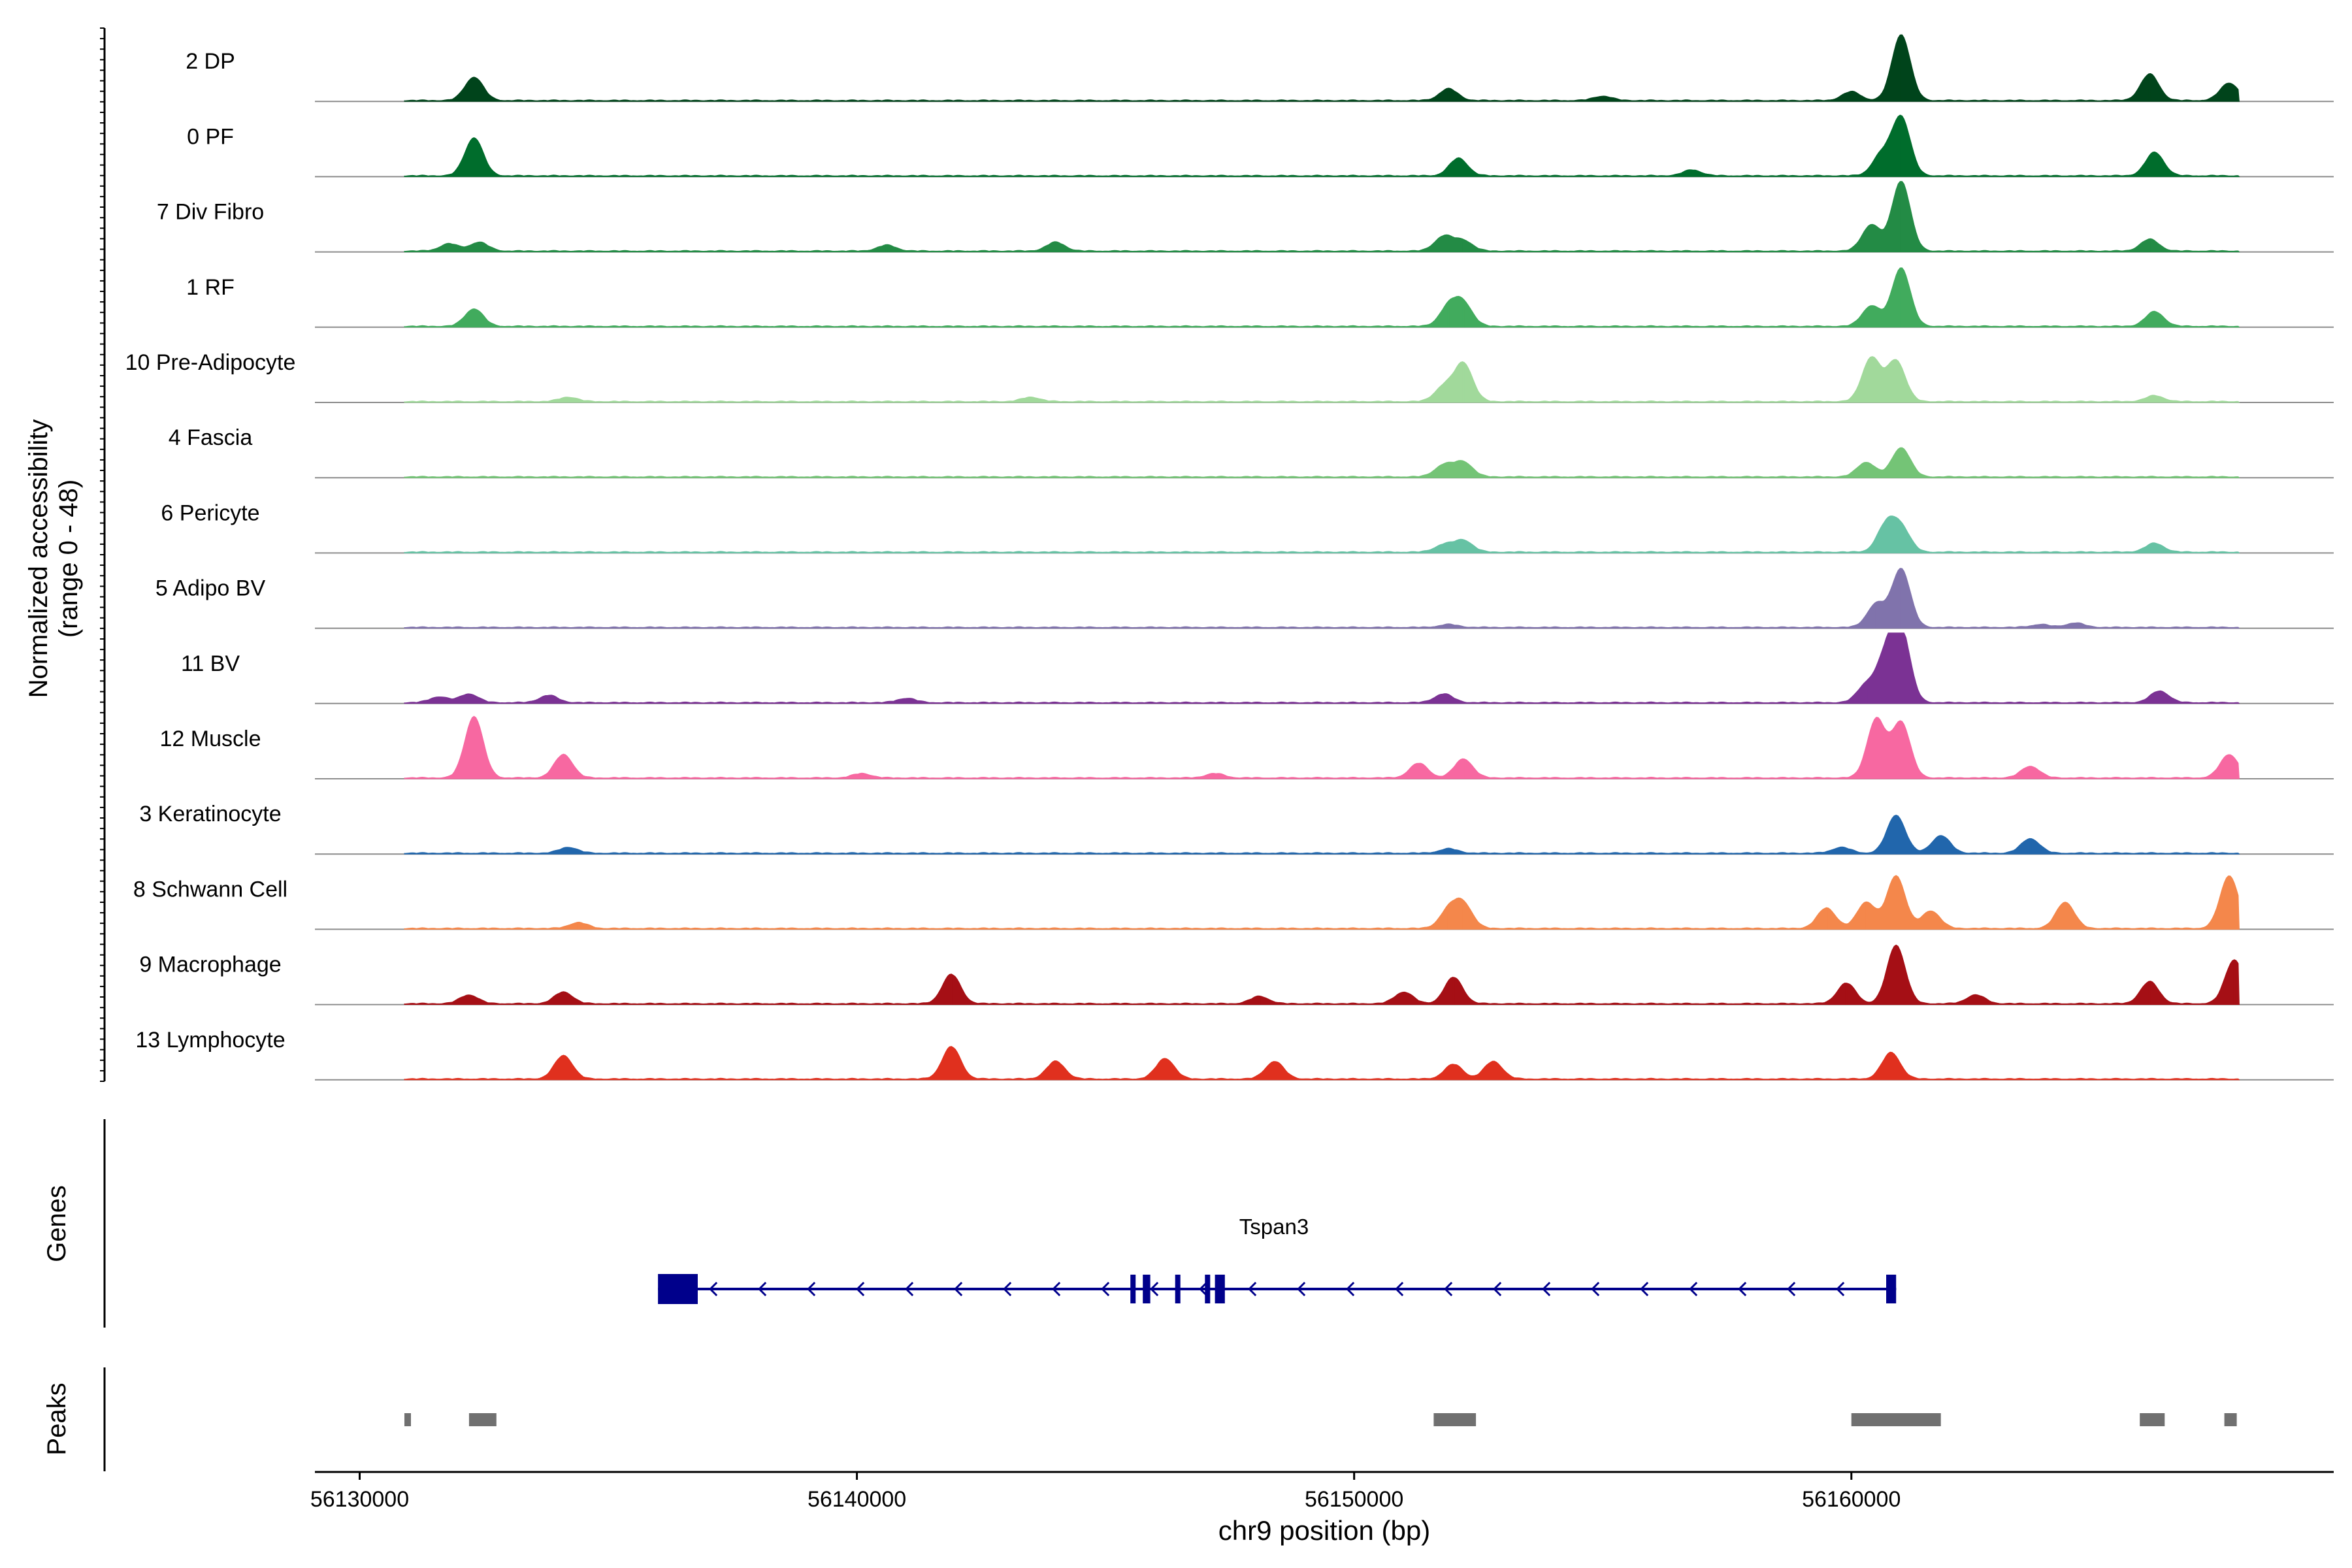 Image resolution: width=2352 pixels, height=1568 pixels. Describe the element at coordinates (359, 1499) in the screenshot. I see `x-tick-label: 56130000` at that location.